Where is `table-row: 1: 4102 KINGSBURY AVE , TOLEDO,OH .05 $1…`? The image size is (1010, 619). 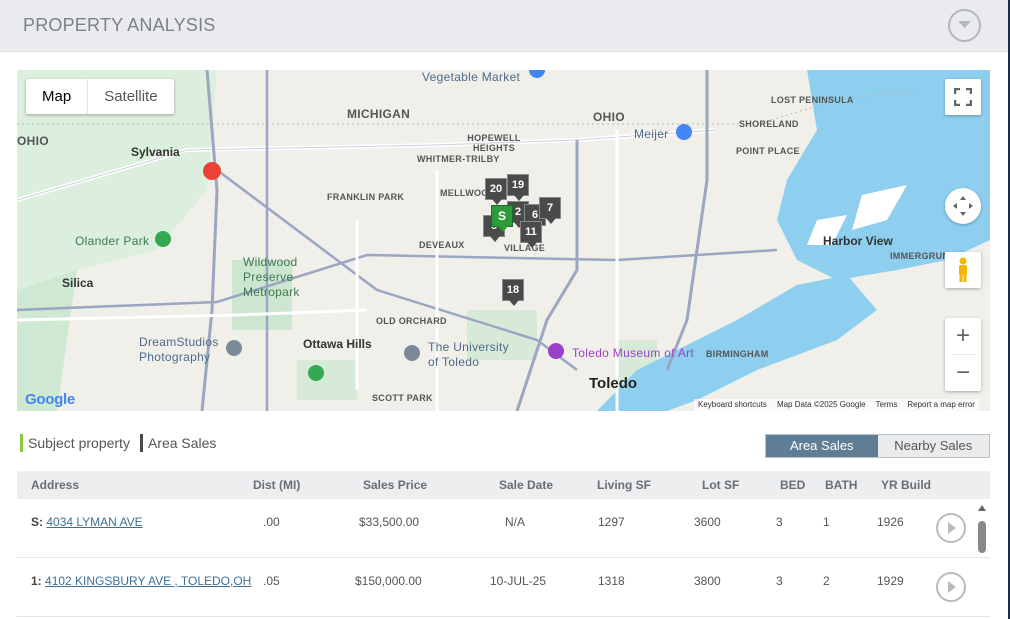 table-row: 1: 4102 KINGSBURY AVE , TOLEDO,OH .05 $1… is located at coordinates (503, 587).